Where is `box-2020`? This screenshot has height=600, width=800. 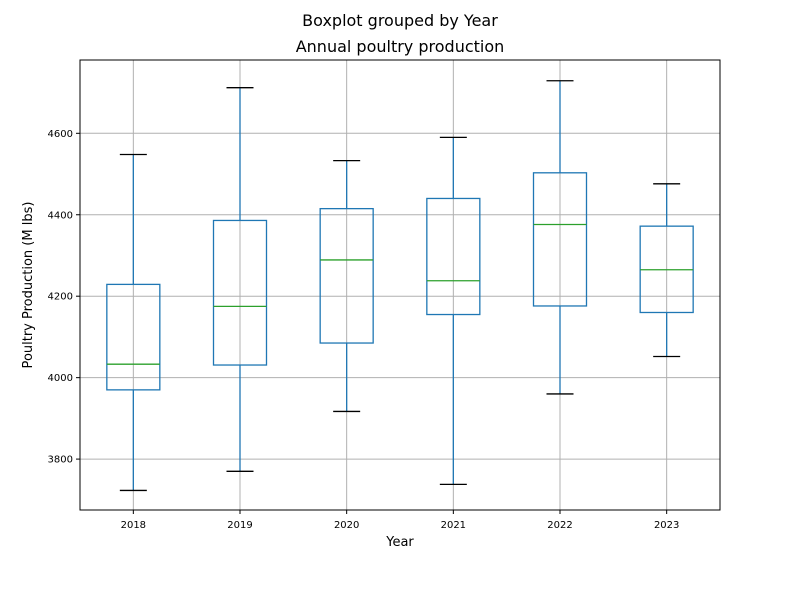
box-2020 is located at coordinates (346, 286).